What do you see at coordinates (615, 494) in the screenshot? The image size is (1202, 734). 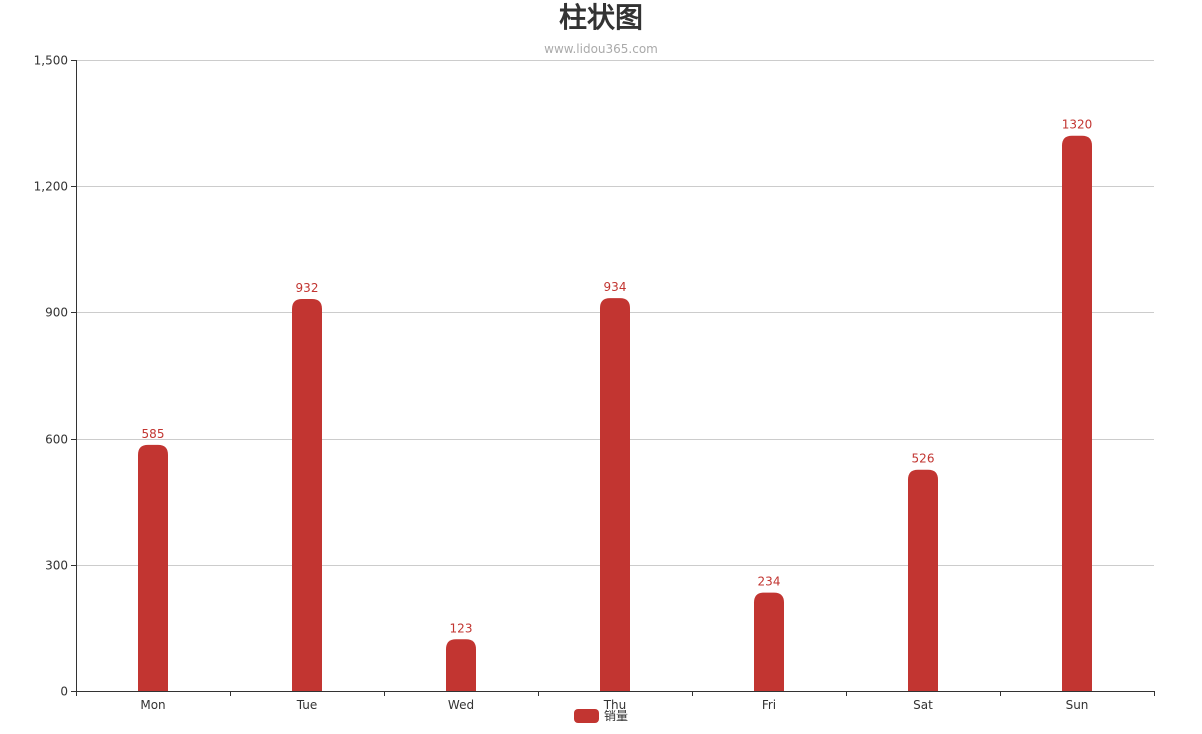 I see `bar-thu` at bounding box center [615, 494].